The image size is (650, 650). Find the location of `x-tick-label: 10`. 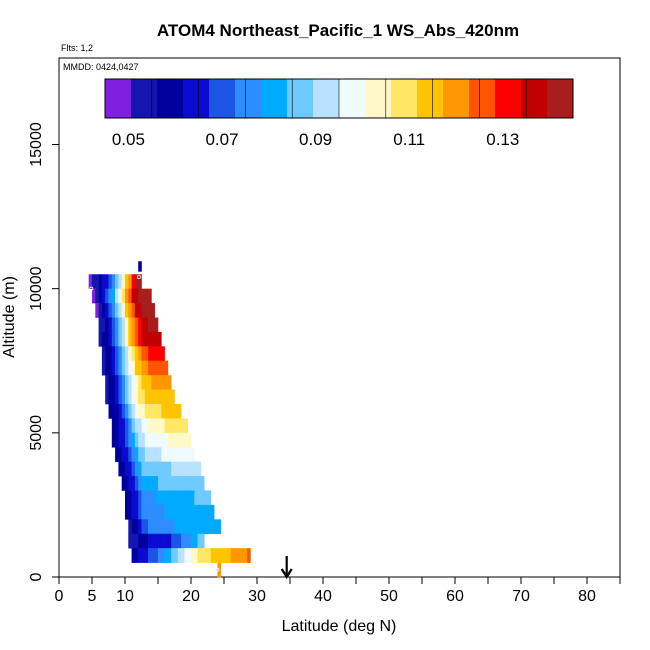

x-tick-label: 10 is located at coordinates (125, 596).